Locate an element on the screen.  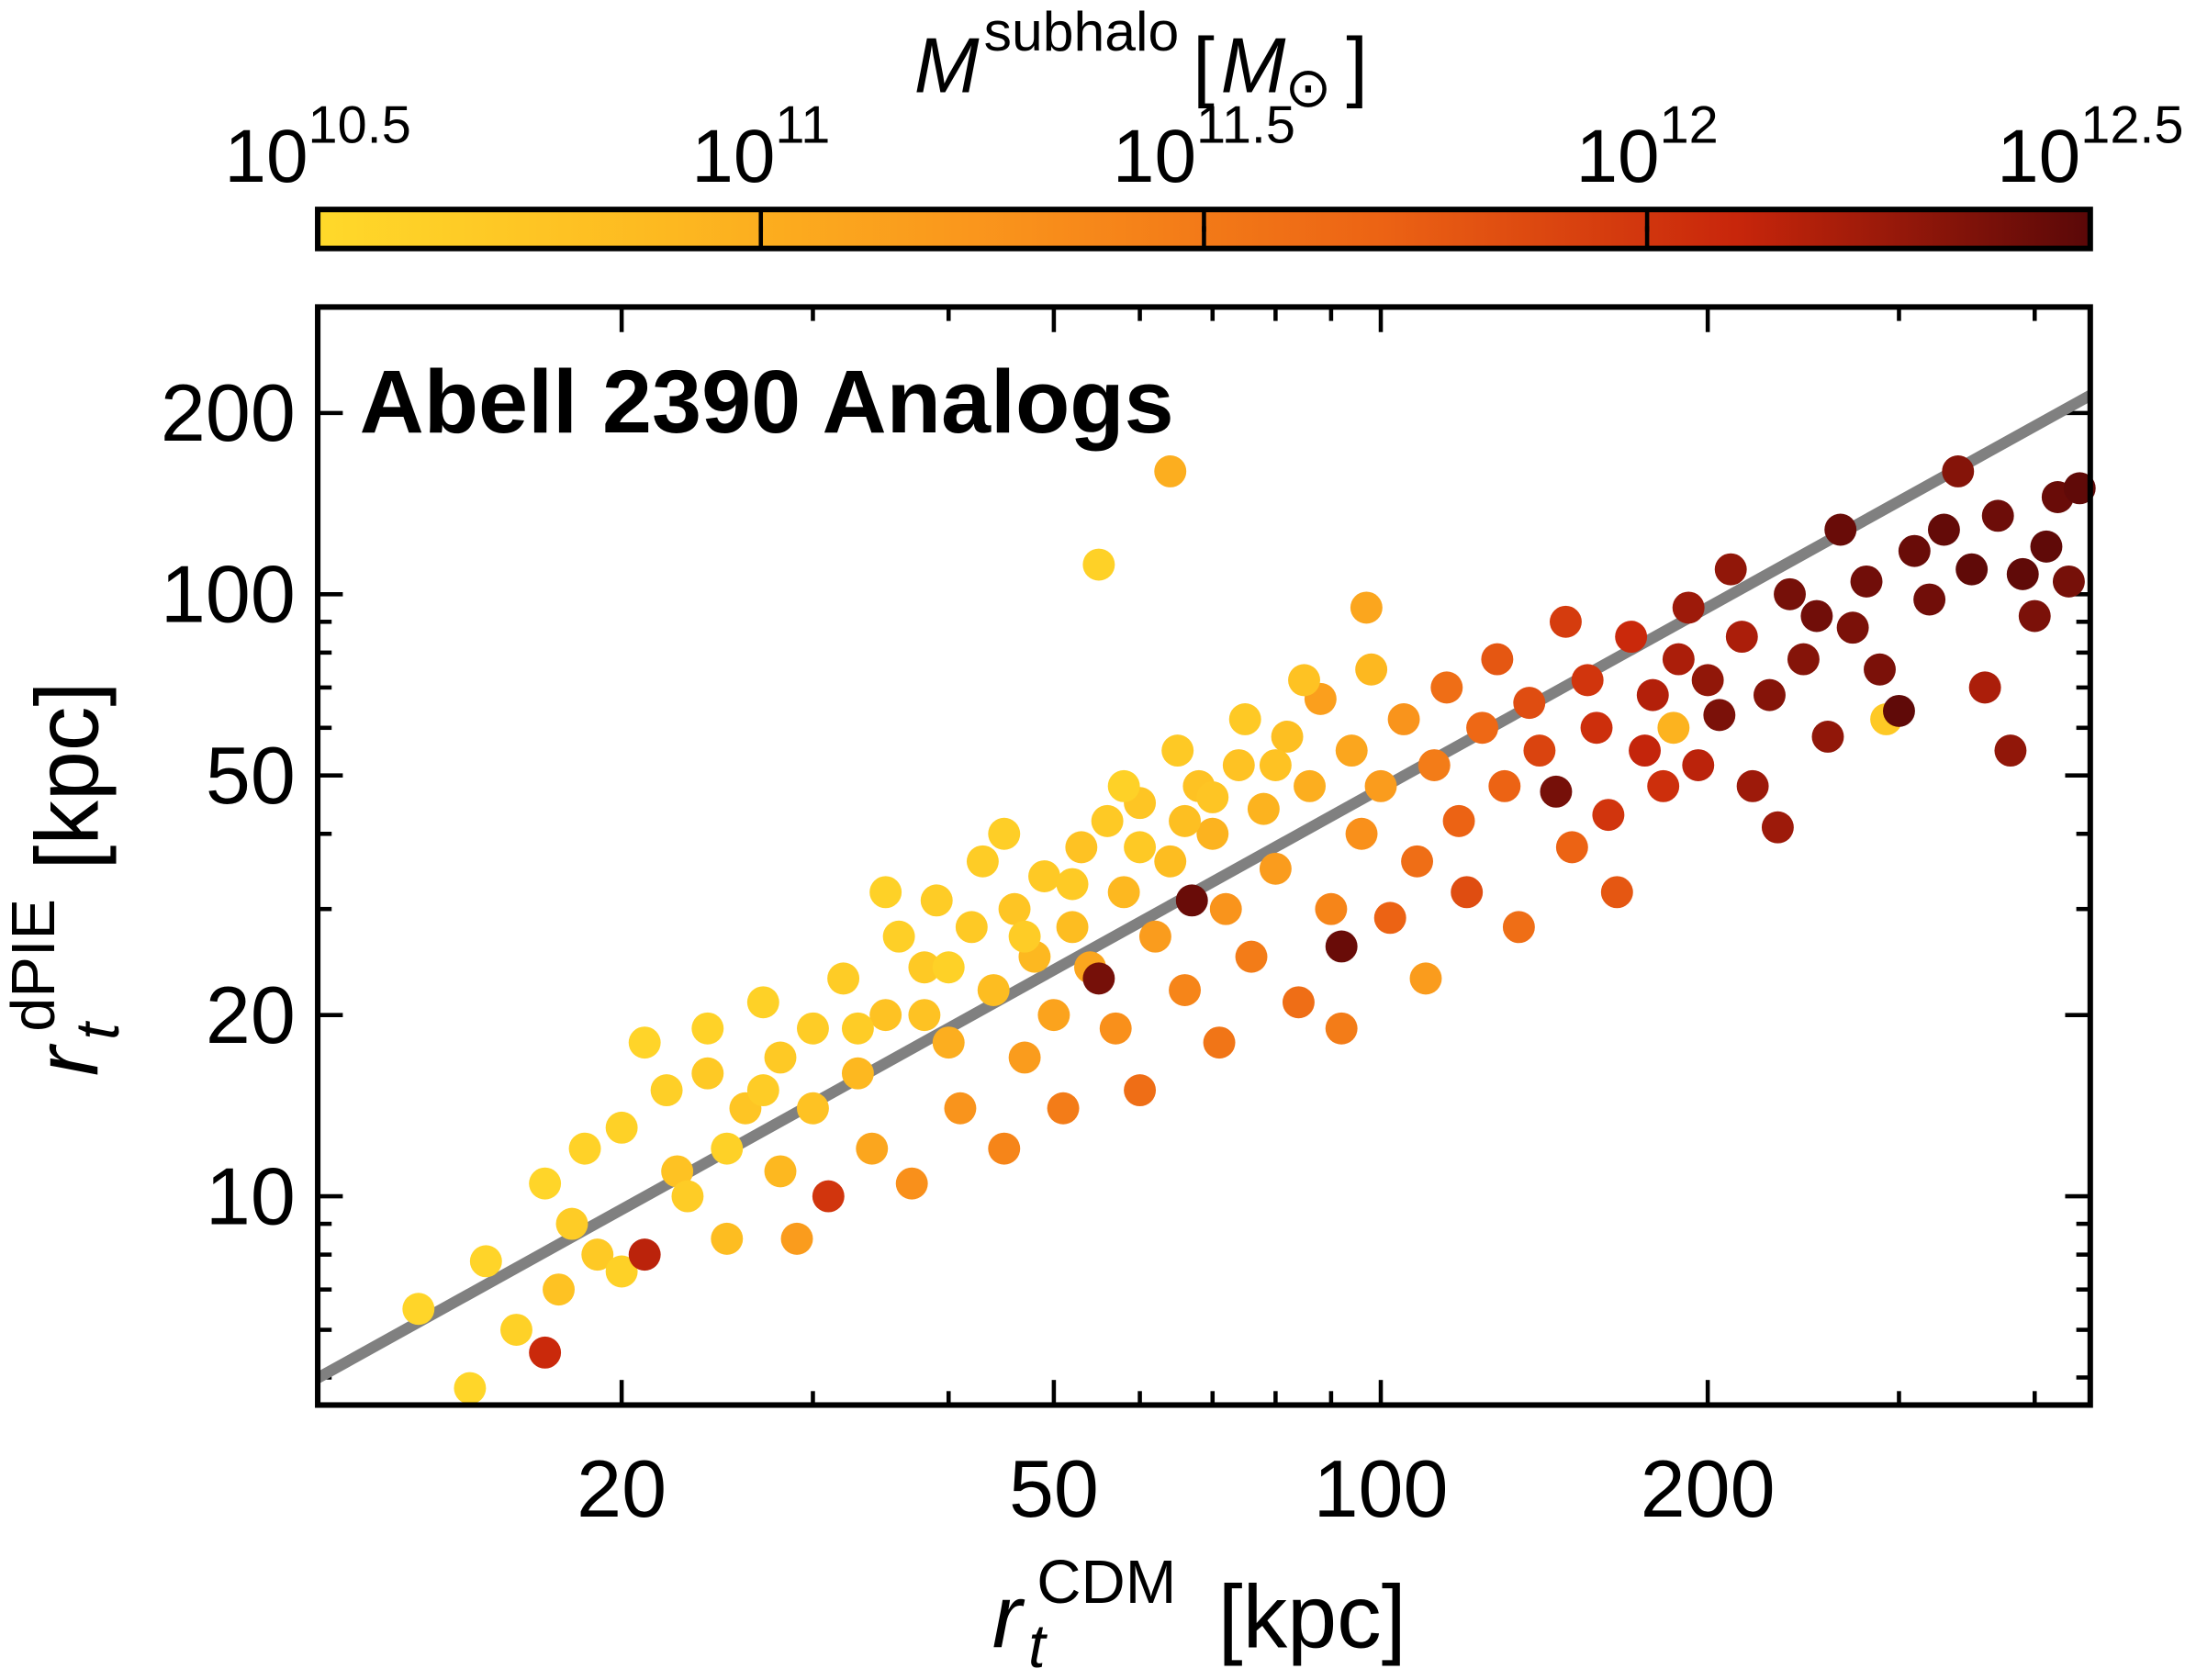
colorbar-tick-exponent: 12 is located at coordinates (1689, 124).